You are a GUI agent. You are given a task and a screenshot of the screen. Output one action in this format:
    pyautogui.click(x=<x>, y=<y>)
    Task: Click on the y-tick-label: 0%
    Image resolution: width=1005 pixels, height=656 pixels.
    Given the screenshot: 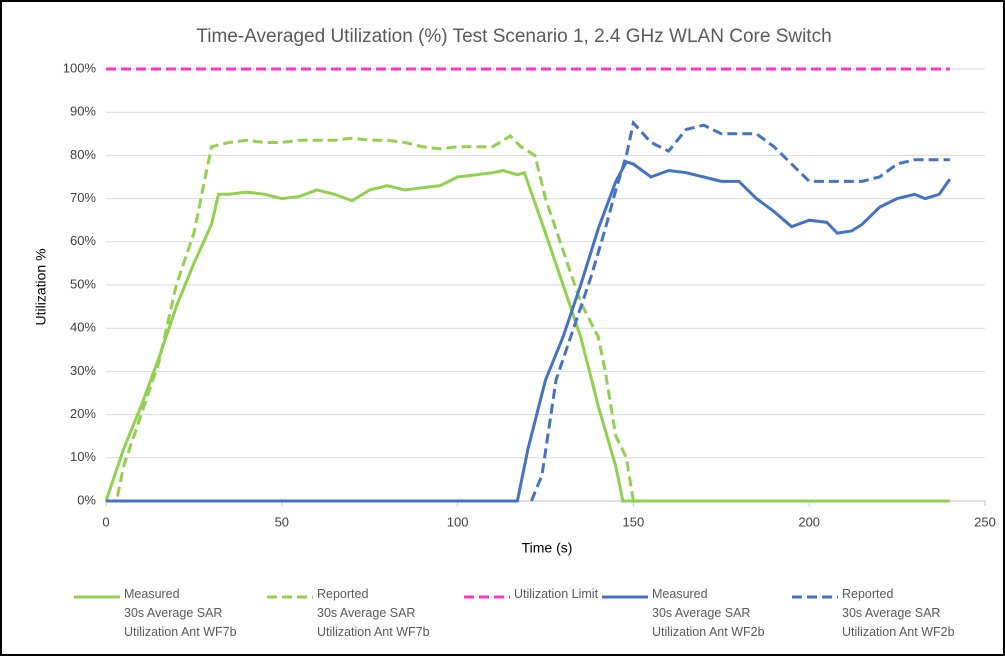 What is the action you would take?
    pyautogui.click(x=86, y=499)
    